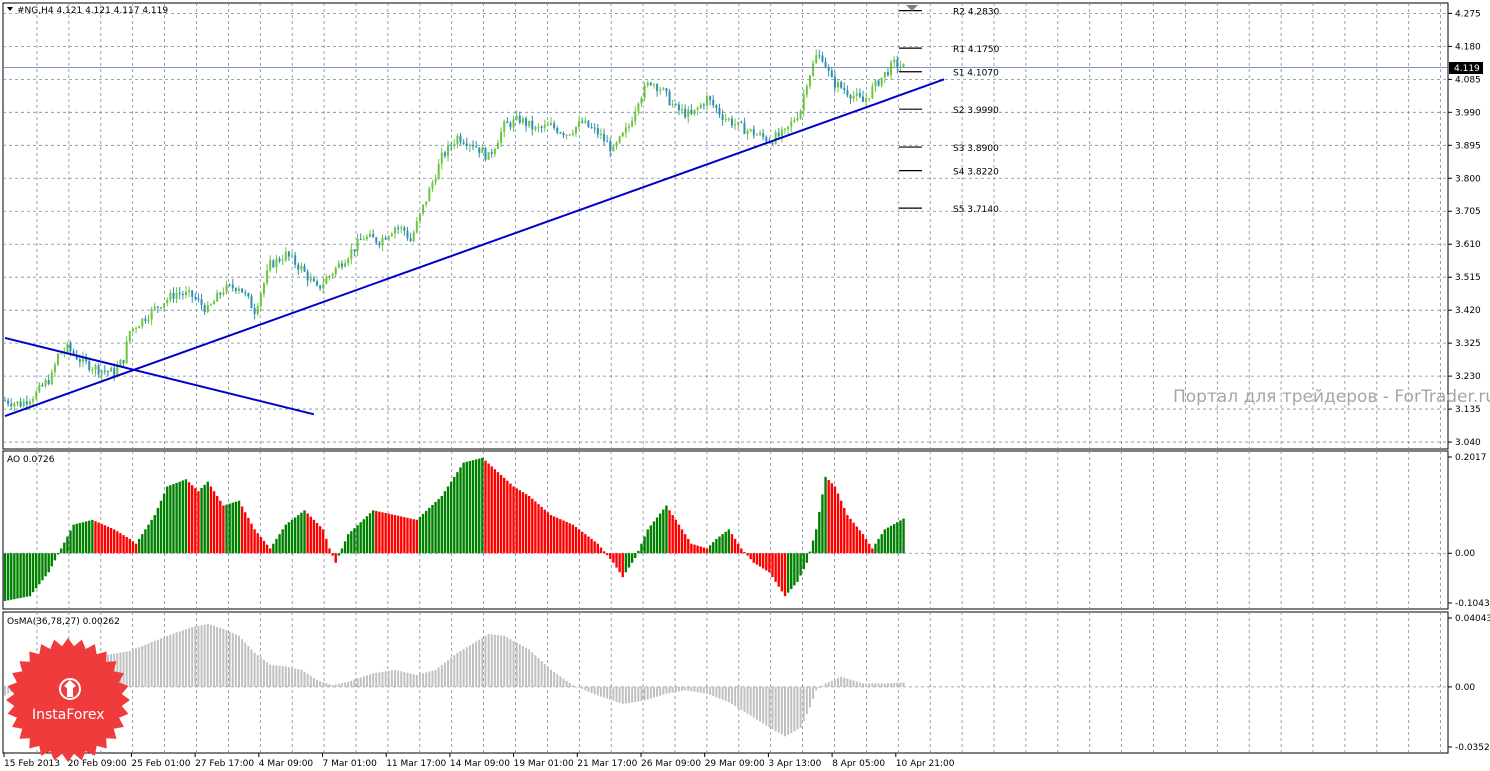 This screenshot has width=1490, height=771. What do you see at coordinates (794, 764) in the screenshot?
I see `time-tick-label: 3 Apr 13:00` at bounding box center [794, 764].